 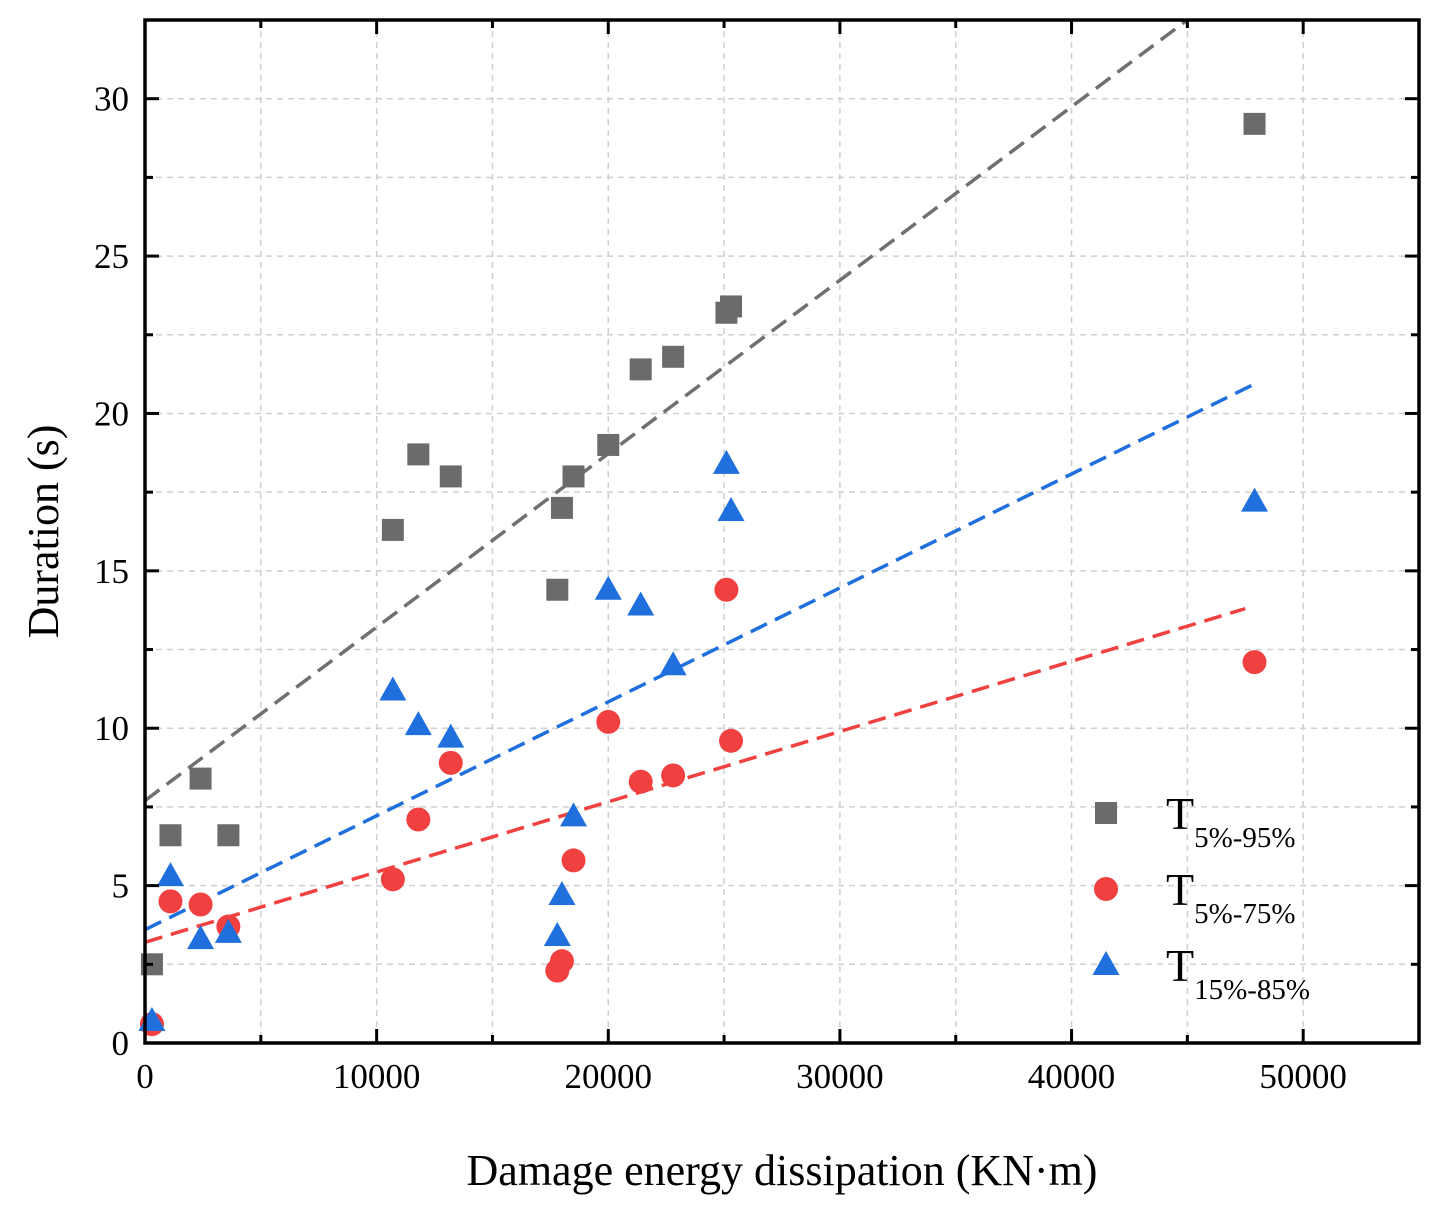 What do you see at coordinates (741, 1076) in the screenshot?
I see `x-tick-labels: 0 10000 20000 30000 40000 50000` at bounding box center [741, 1076].